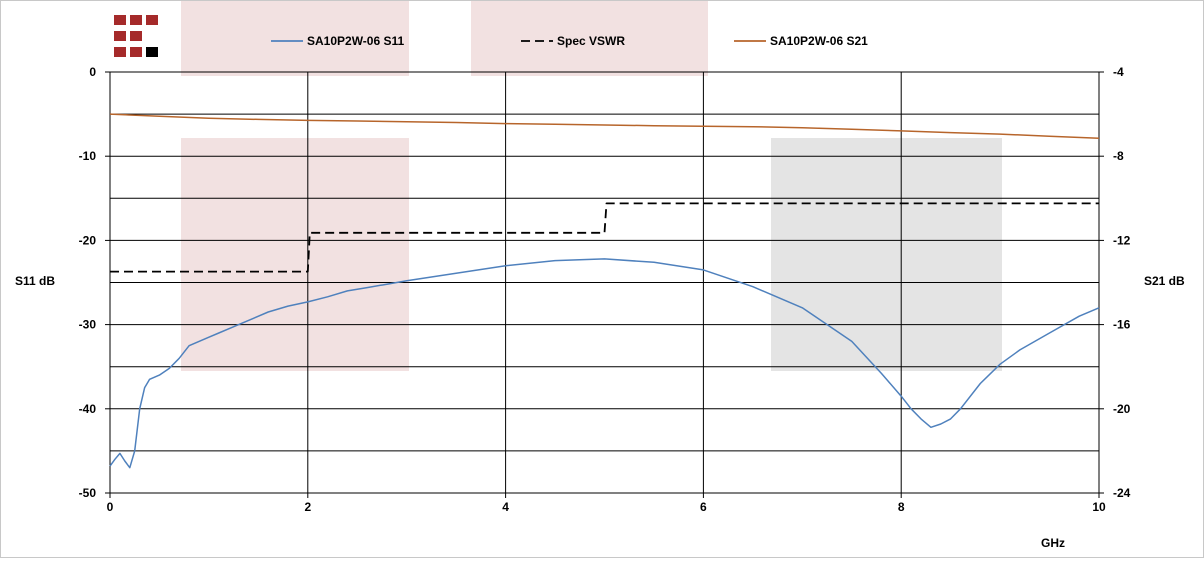  What do you see at coordinates (88, 240) in the screenshot?
I see `left-tick-label: -20` at bounding box center [88, 240].